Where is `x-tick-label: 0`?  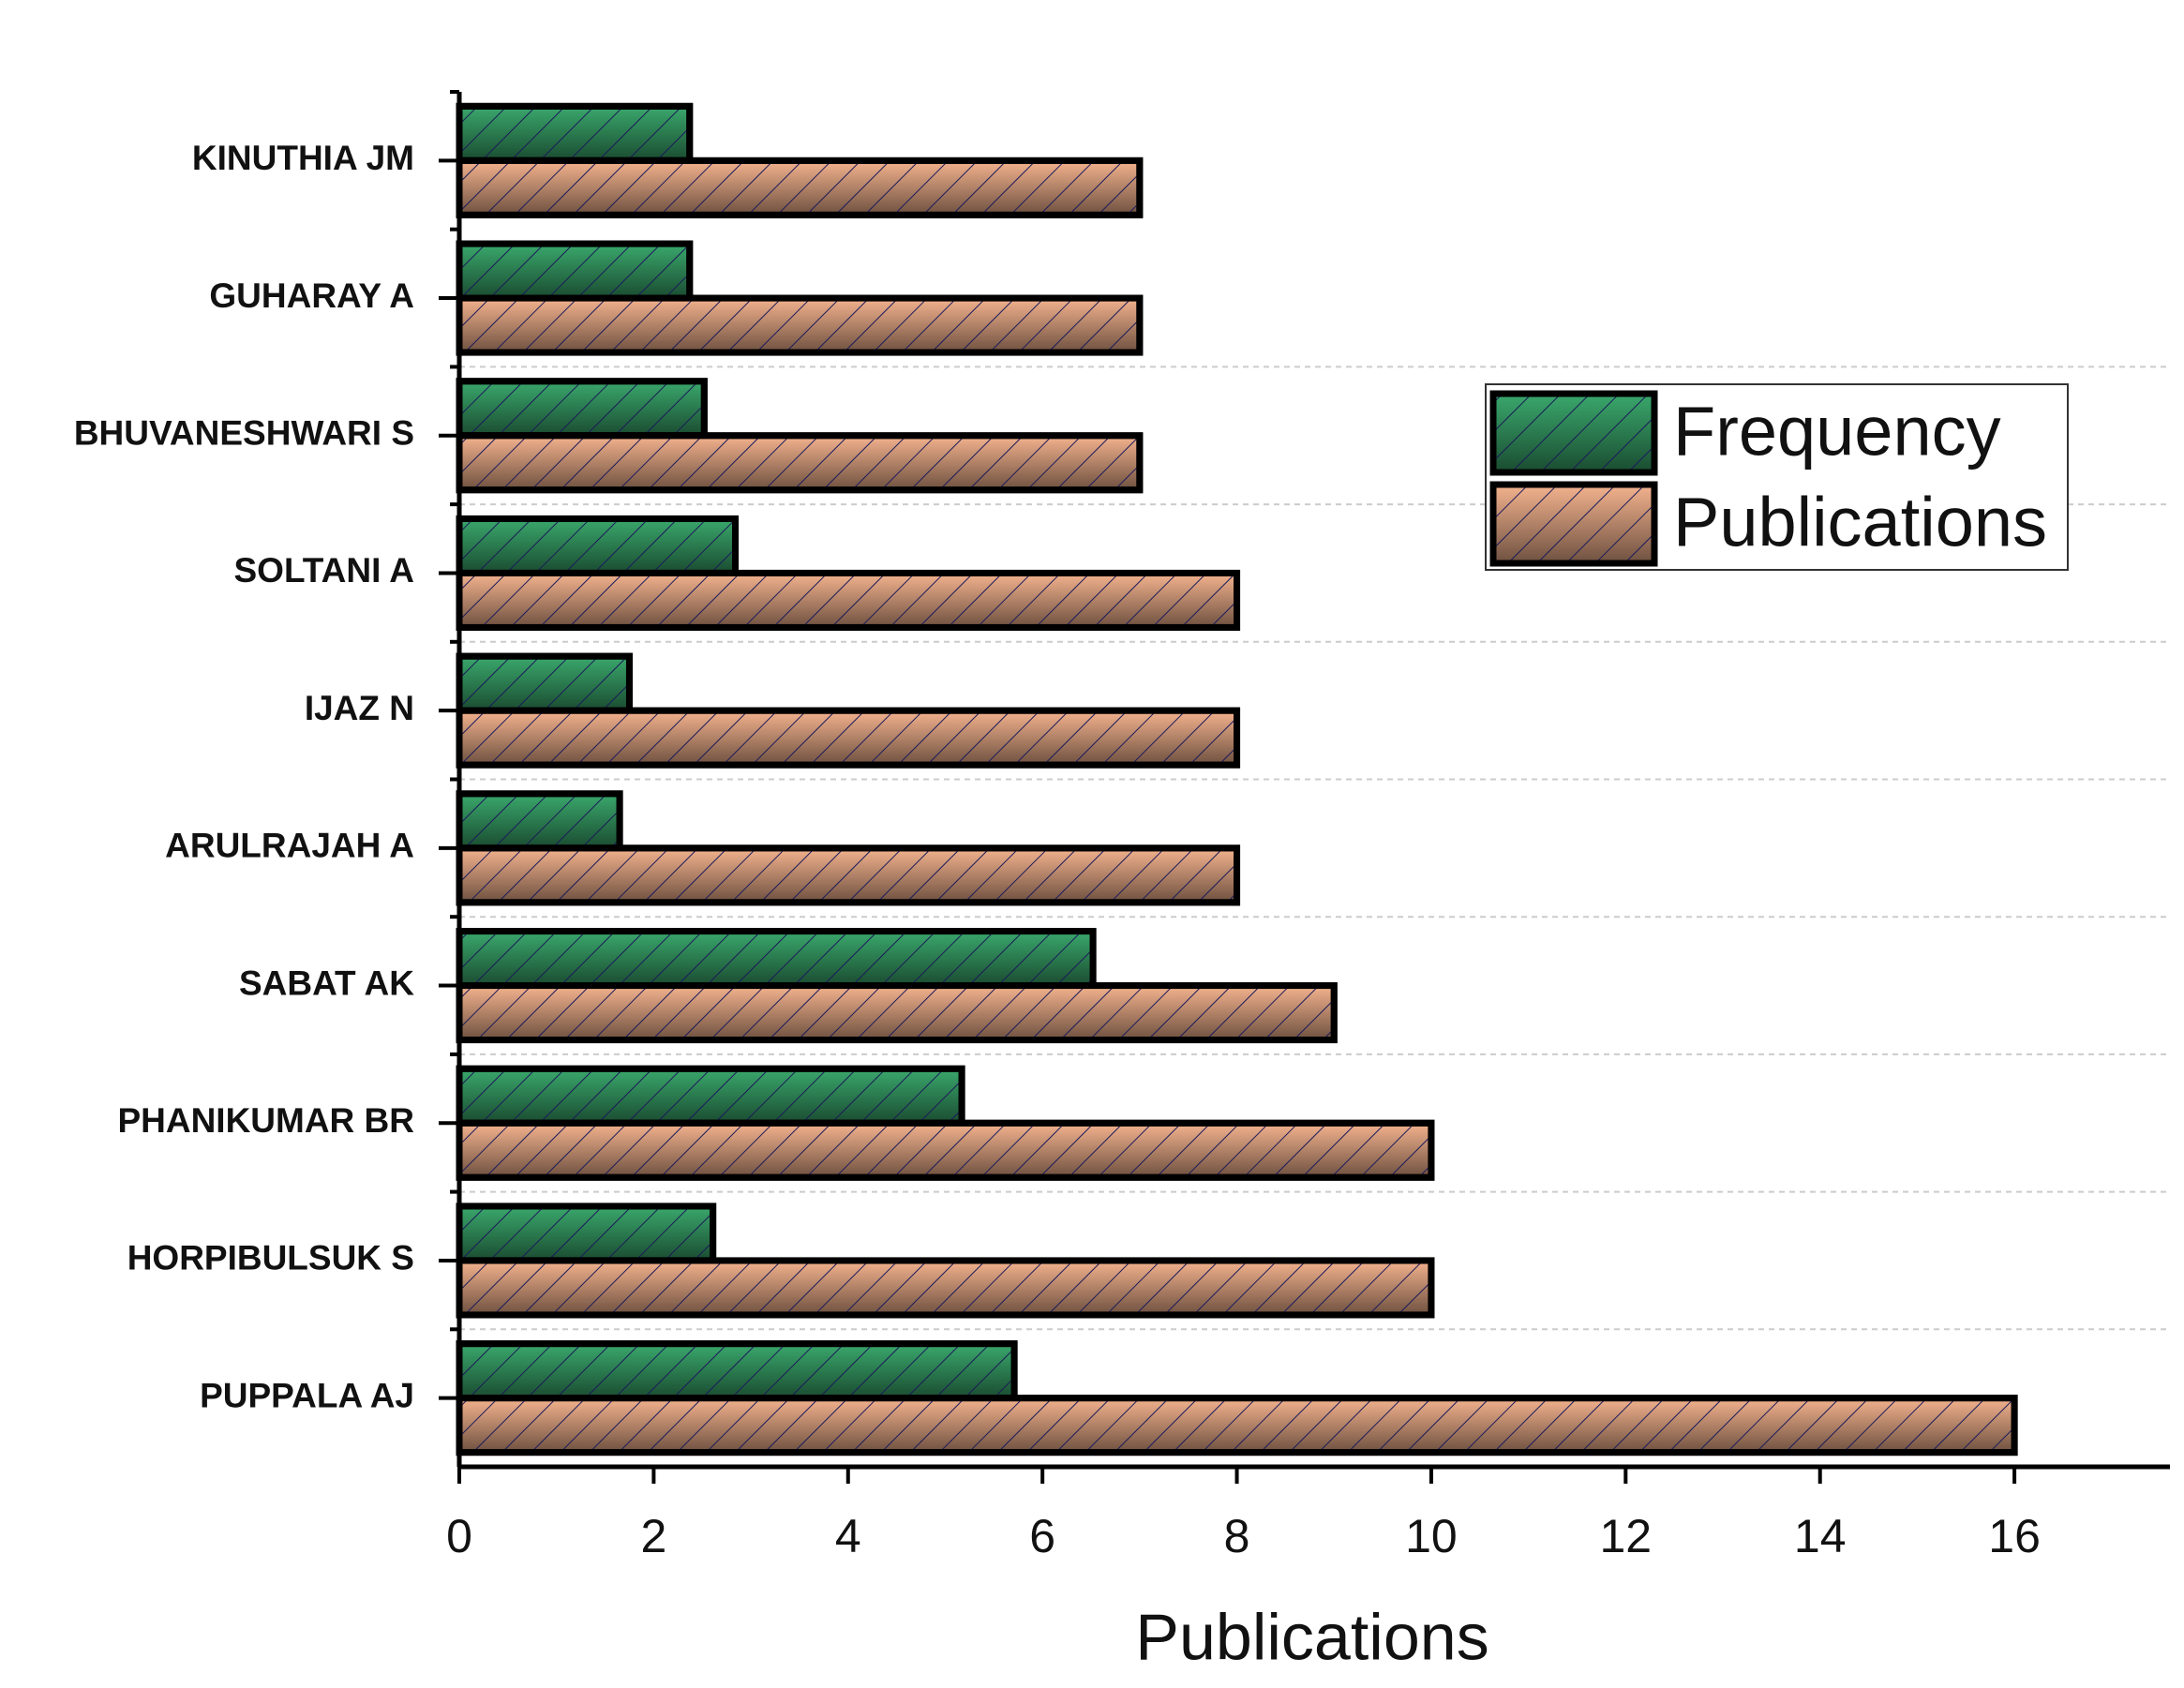 x-tick-label: 0 is located at coordinates (459, 1536).